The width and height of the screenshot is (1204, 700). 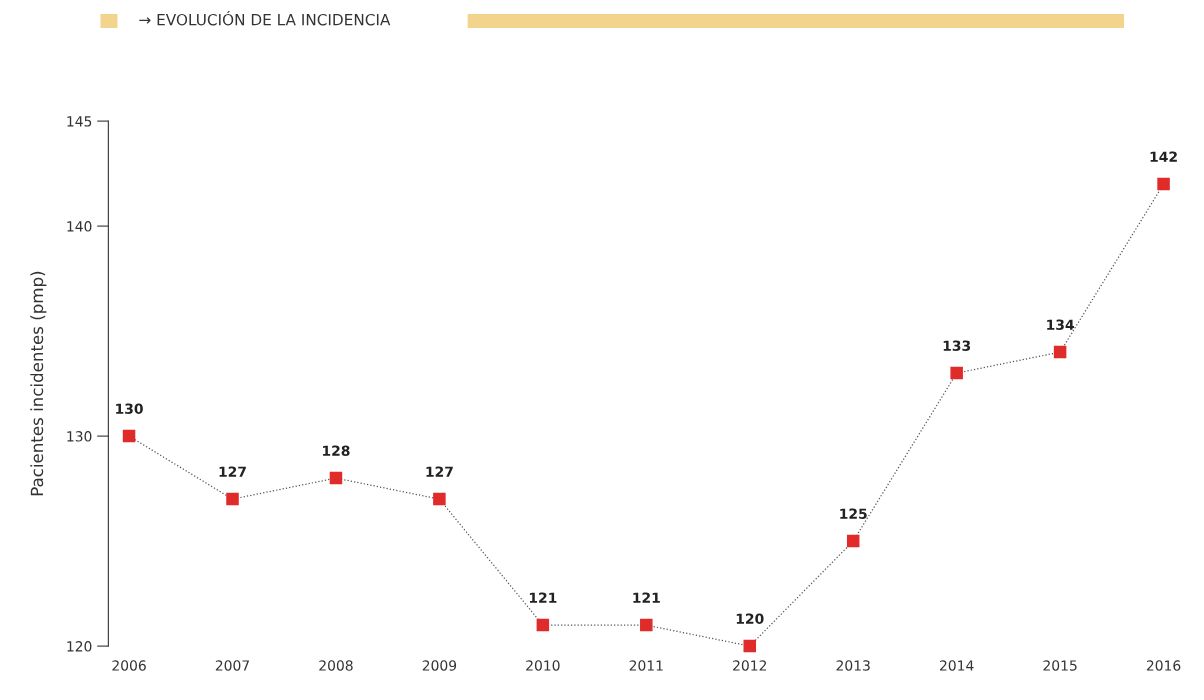 I want to click on x-tick-label: 2006, so click(x=129, y=665).